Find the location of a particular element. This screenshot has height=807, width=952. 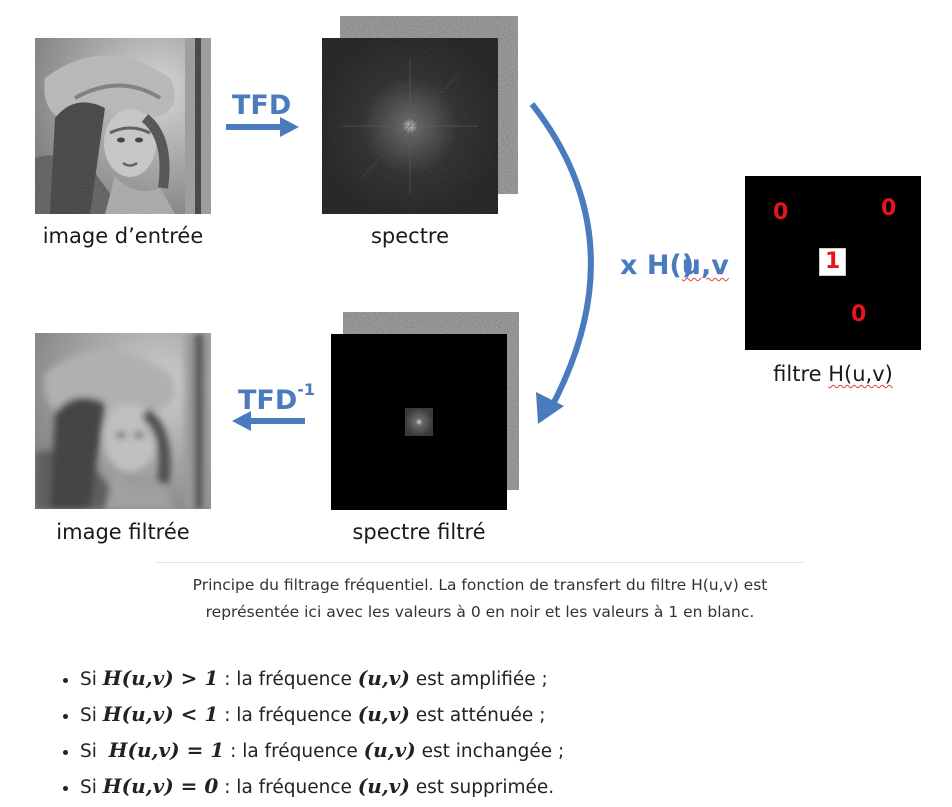

caption-divider is located at coordinates (479, 562).